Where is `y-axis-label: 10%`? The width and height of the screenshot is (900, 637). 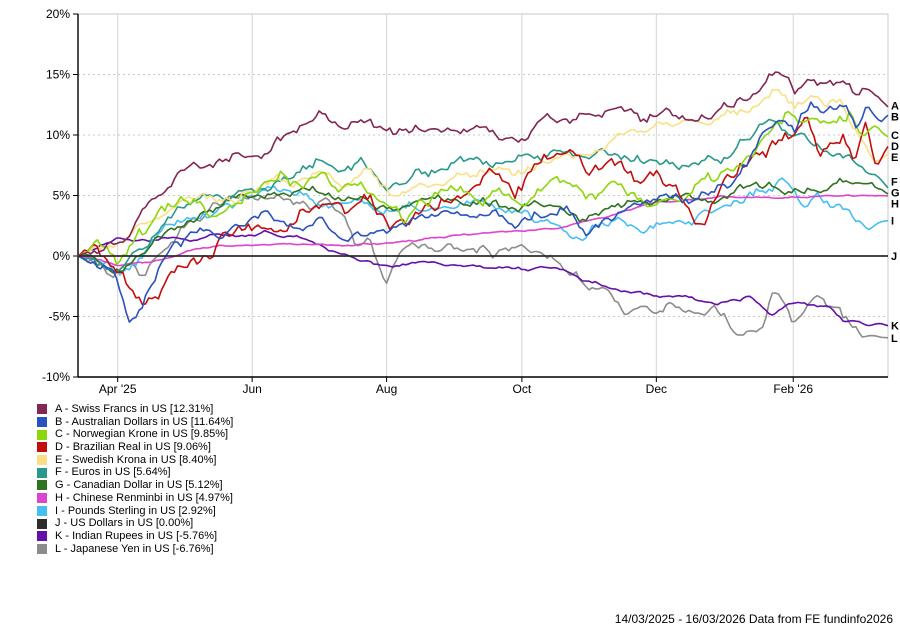 y-axis-label: 10% is located at coordinates (58, 135).